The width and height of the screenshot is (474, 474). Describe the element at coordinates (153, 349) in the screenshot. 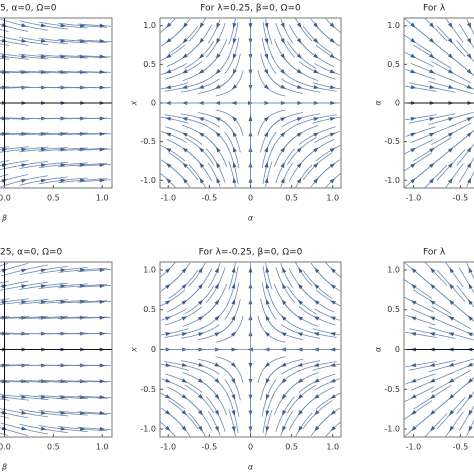

I see `y-tick-label: 0` at that location.